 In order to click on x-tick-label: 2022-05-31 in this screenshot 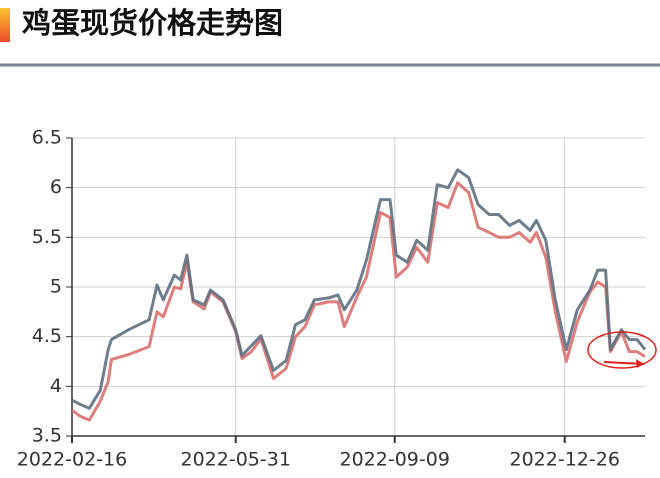, I will do `click(236, 460)`.